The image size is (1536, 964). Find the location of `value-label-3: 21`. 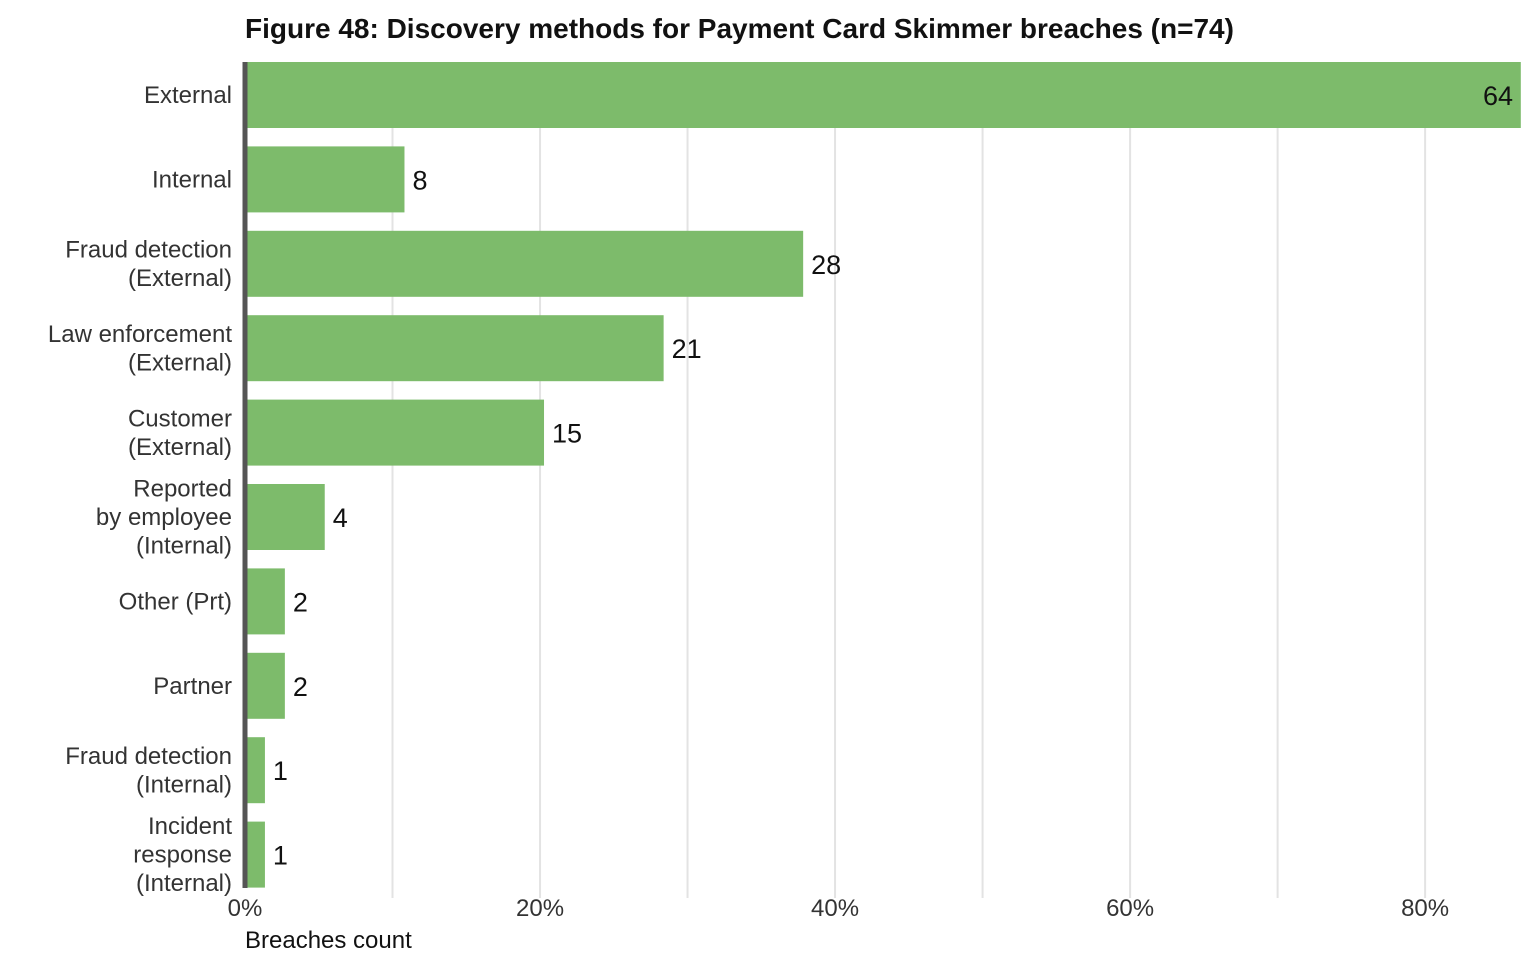

value-label-3: 21 is located at coordinates (687, 349).